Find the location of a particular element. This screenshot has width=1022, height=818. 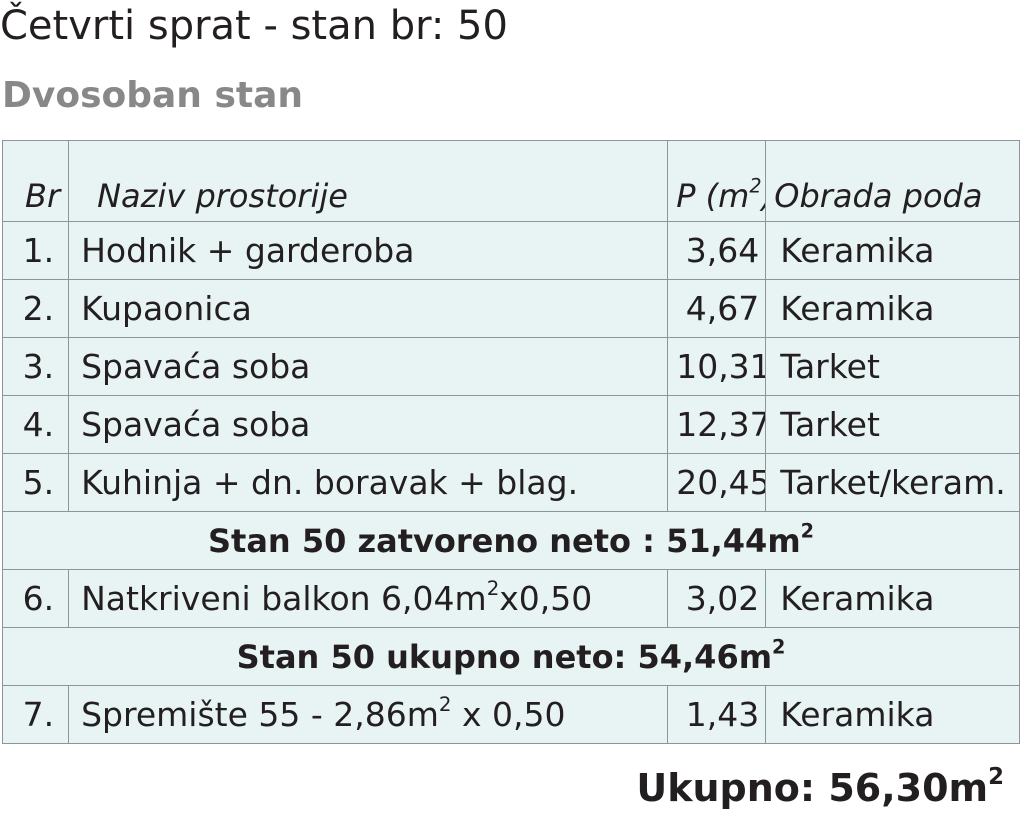

storage-name-suffix: x 0,50 is located at coordinates (508, 714).